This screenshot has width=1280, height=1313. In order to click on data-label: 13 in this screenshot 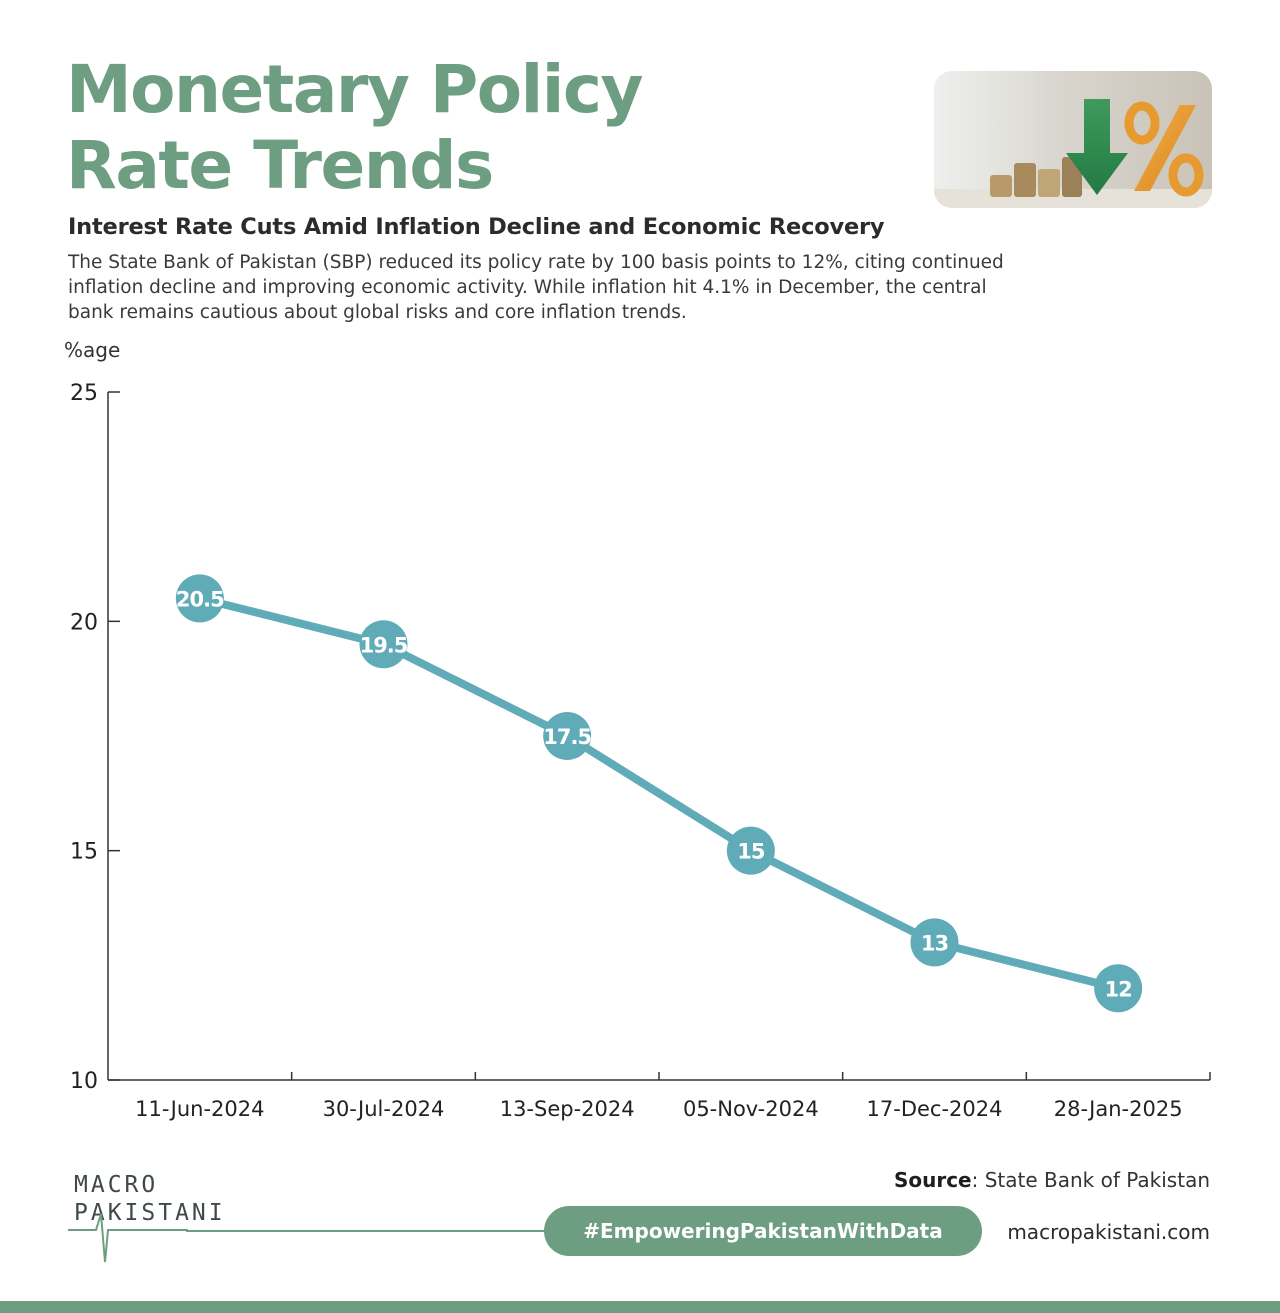, I will do `click(934, 943)`.